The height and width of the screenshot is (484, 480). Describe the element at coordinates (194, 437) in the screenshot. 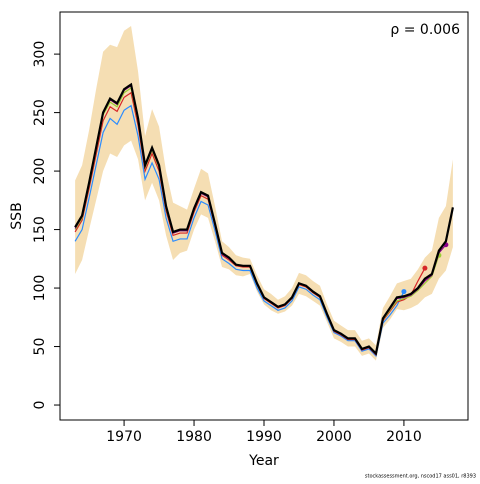

I see `x-tick-label: 1980` at that location.